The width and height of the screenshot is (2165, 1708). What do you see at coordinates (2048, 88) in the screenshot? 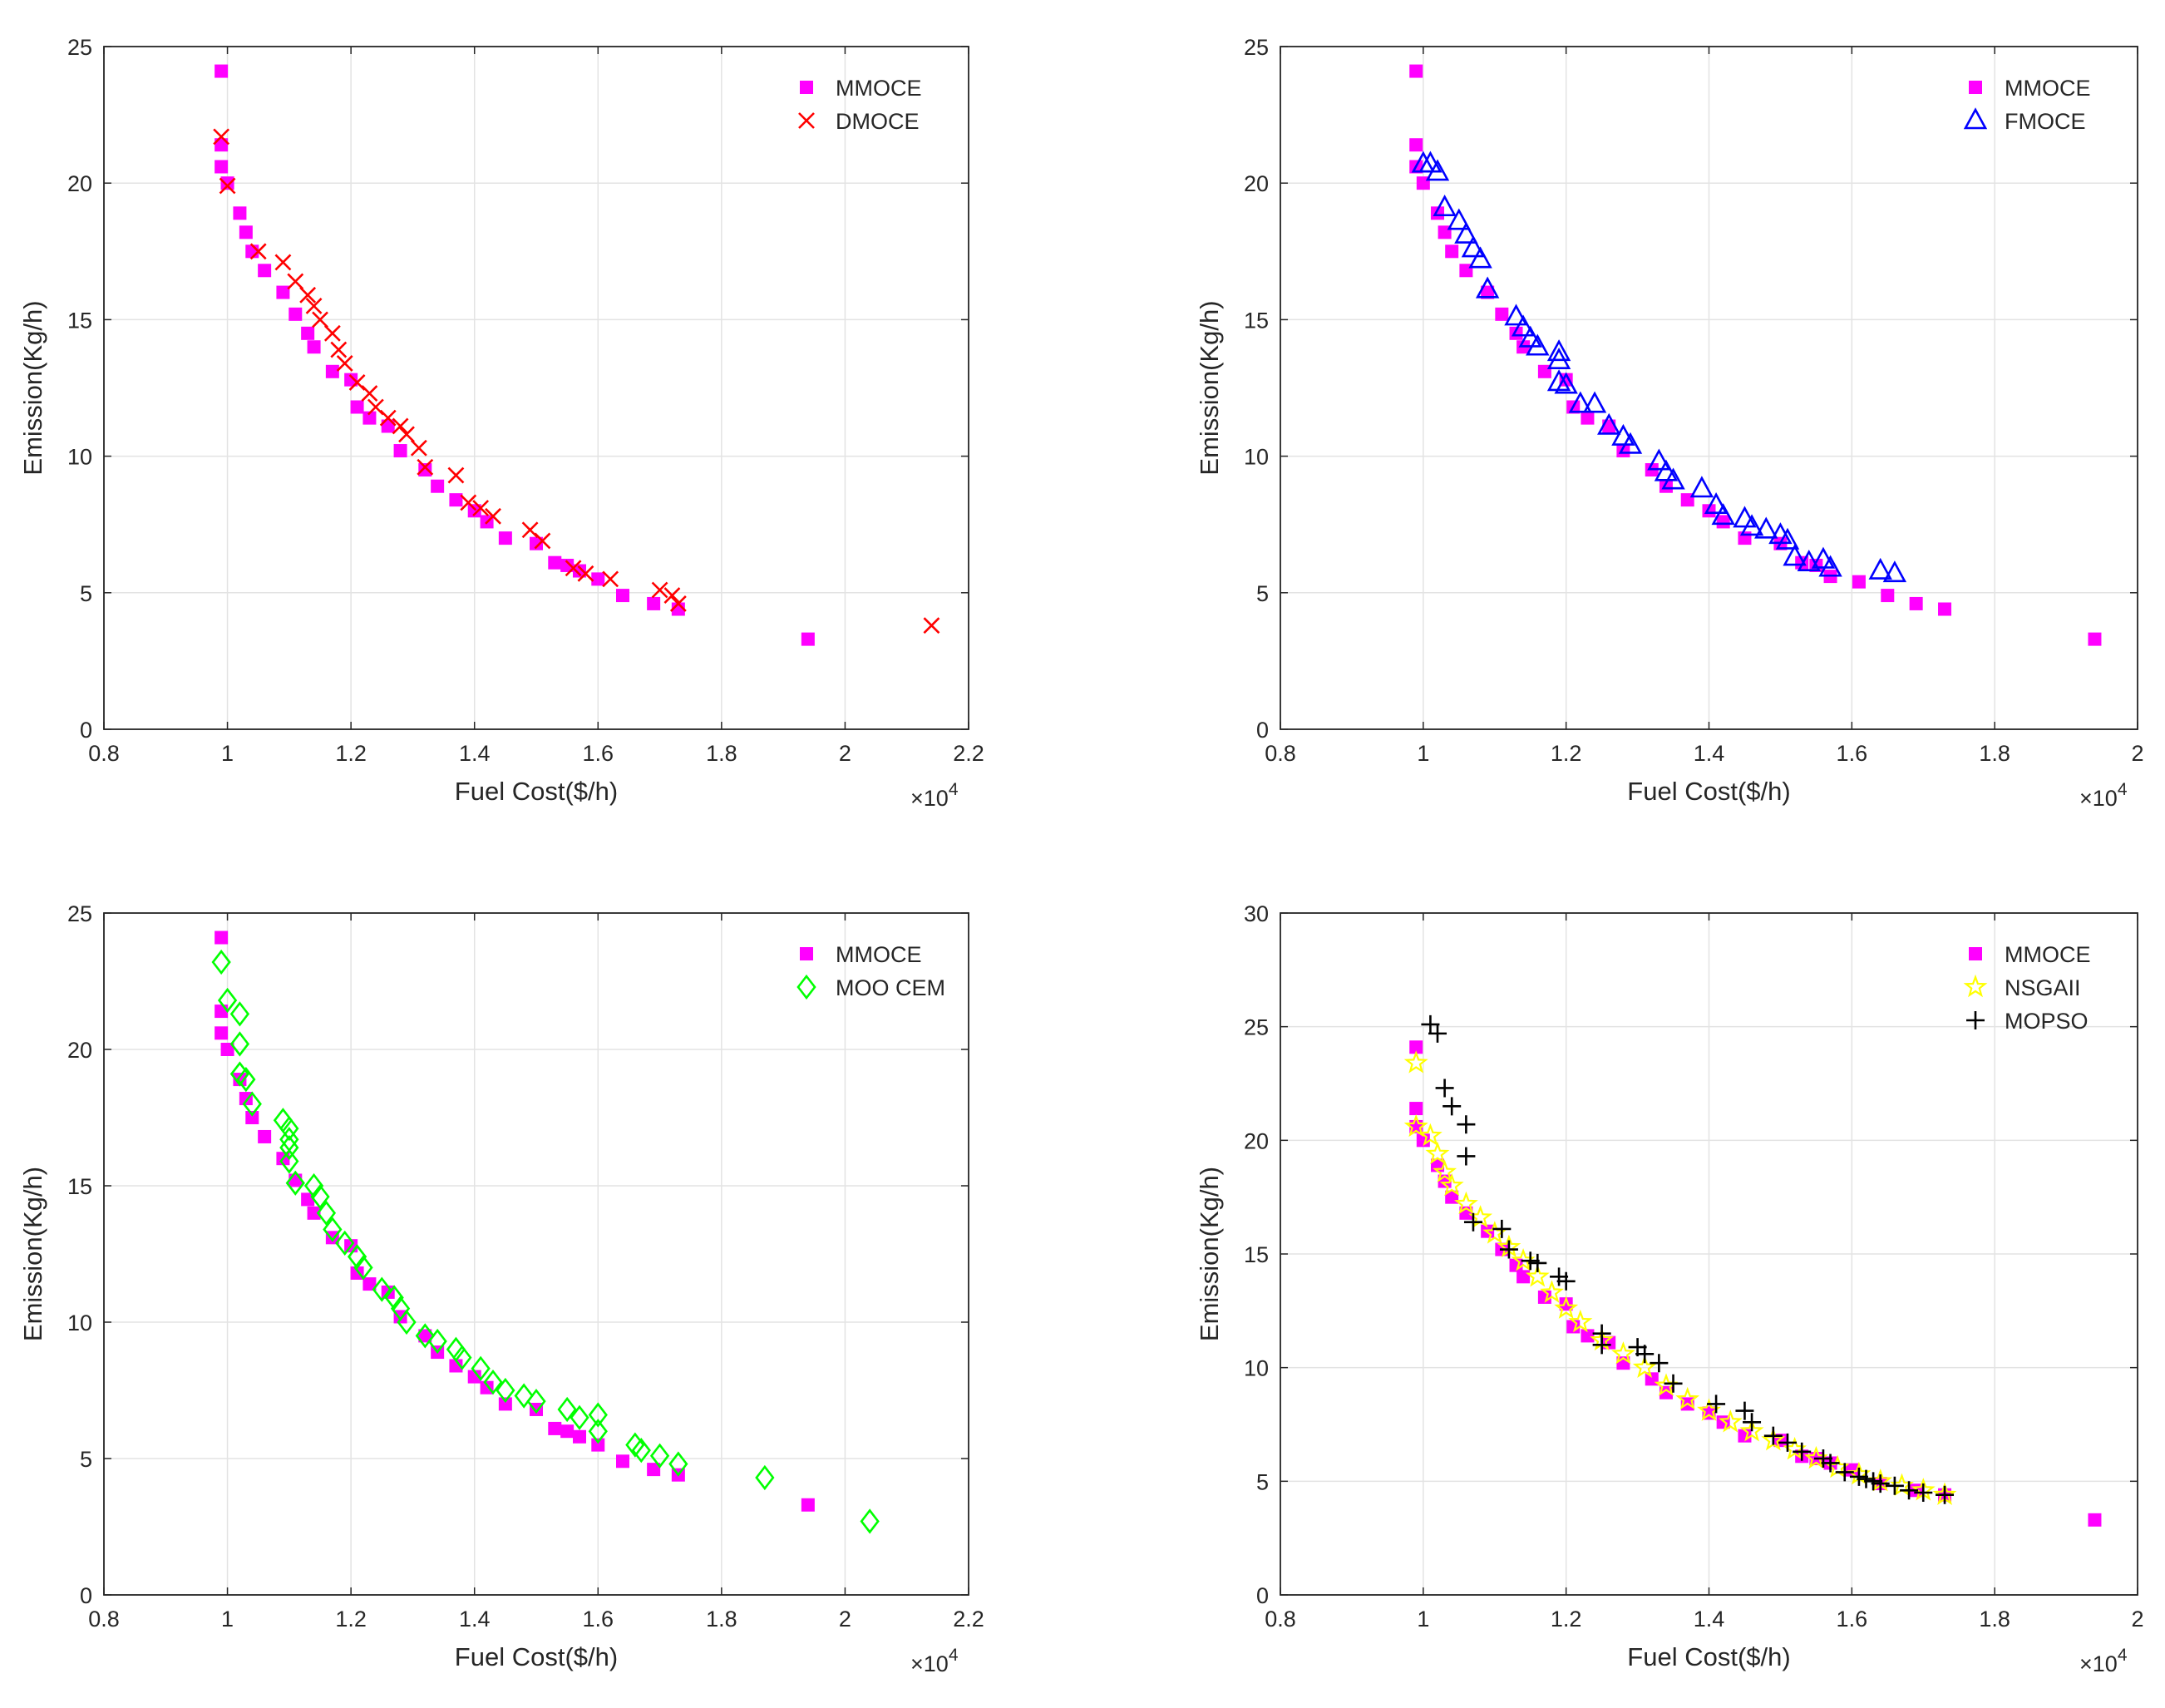
I see `legend-label: MMOCE` at bounding box center [2048, 88].